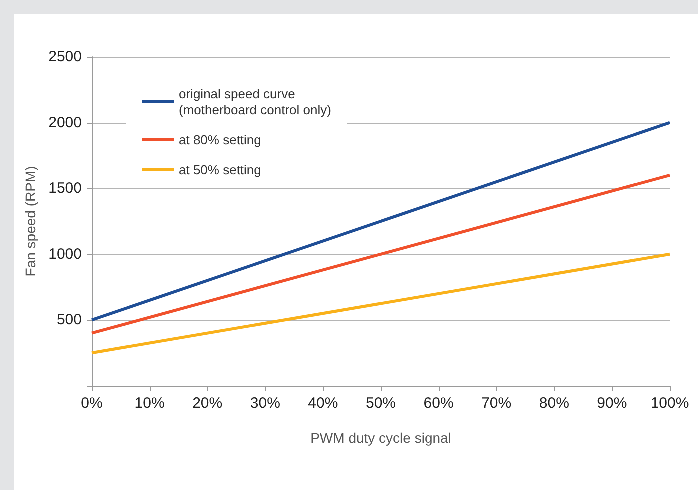 The width and height of the screenshot is (698, 490). What do you see at coordinates (207, 403) in the screenshot?
I see `x-tick-label: 20%` at bounding box center [207, 403].